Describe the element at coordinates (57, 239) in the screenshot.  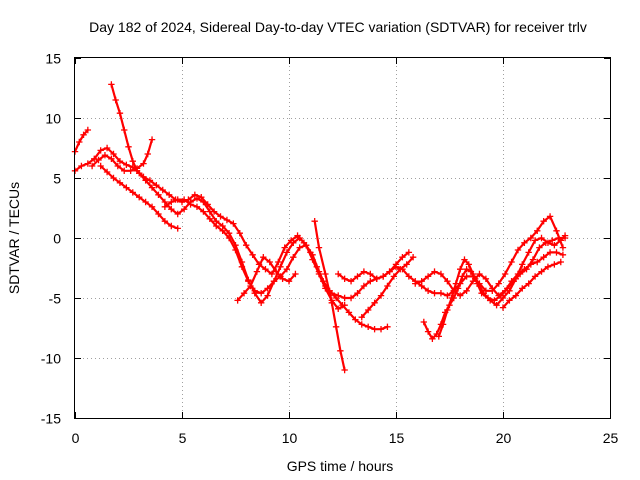
I see `y-tick-label: 0` at that location.